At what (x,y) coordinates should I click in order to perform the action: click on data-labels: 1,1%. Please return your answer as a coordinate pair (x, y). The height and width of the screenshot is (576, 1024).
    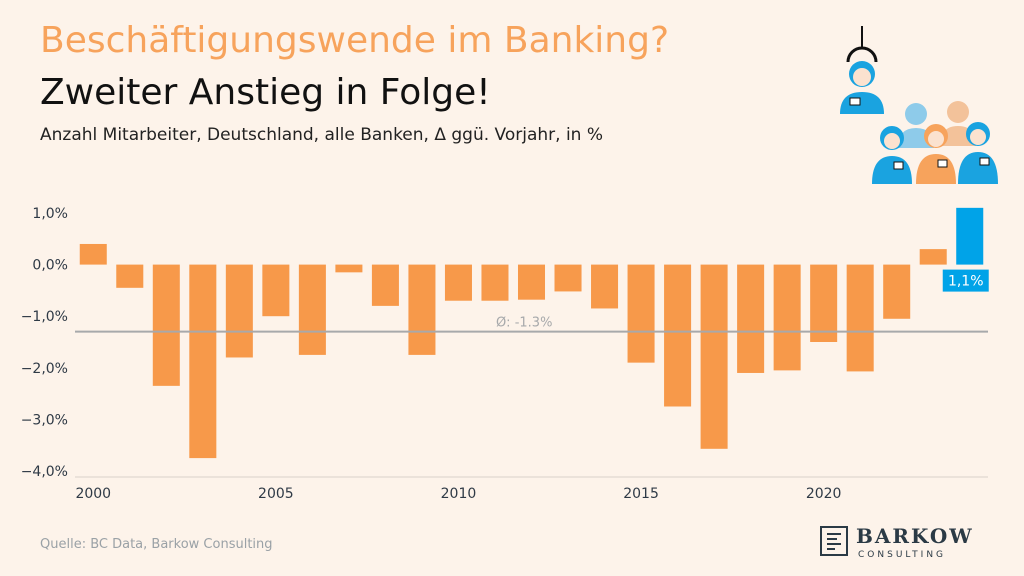
    Looking at the image, I should click on (965, 280).